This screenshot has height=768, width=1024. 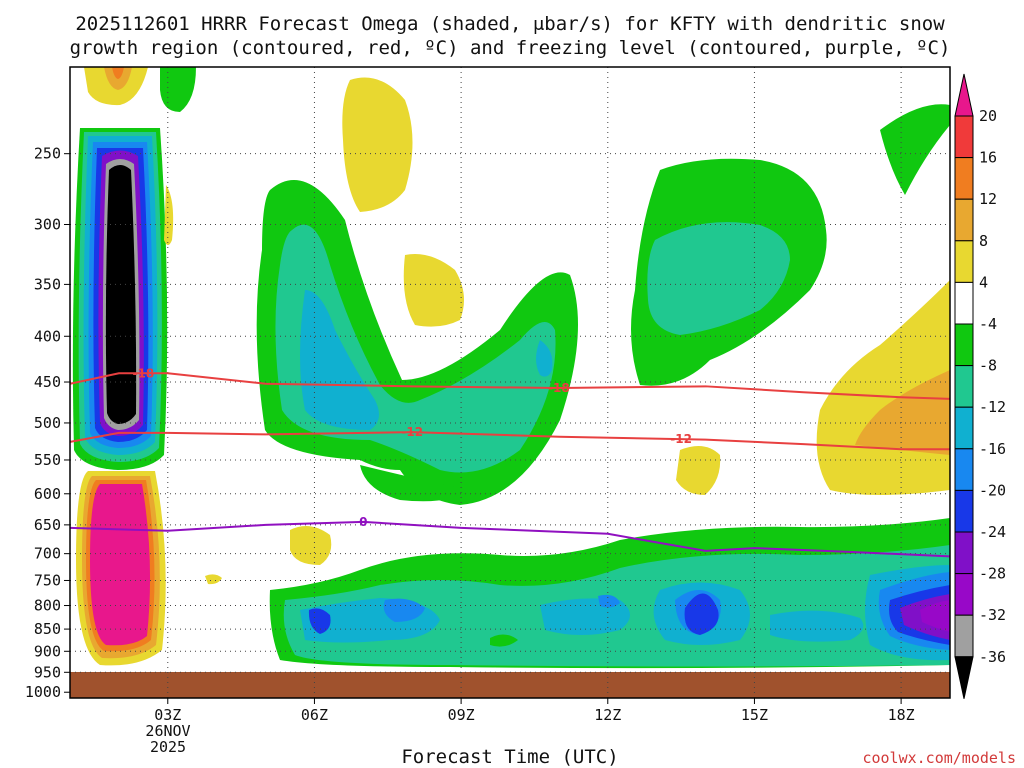 What do you see at coordinates (314, 715) in the screenshot?
I see `x-tick-label: 06Z` at bounding box center [314, 715].